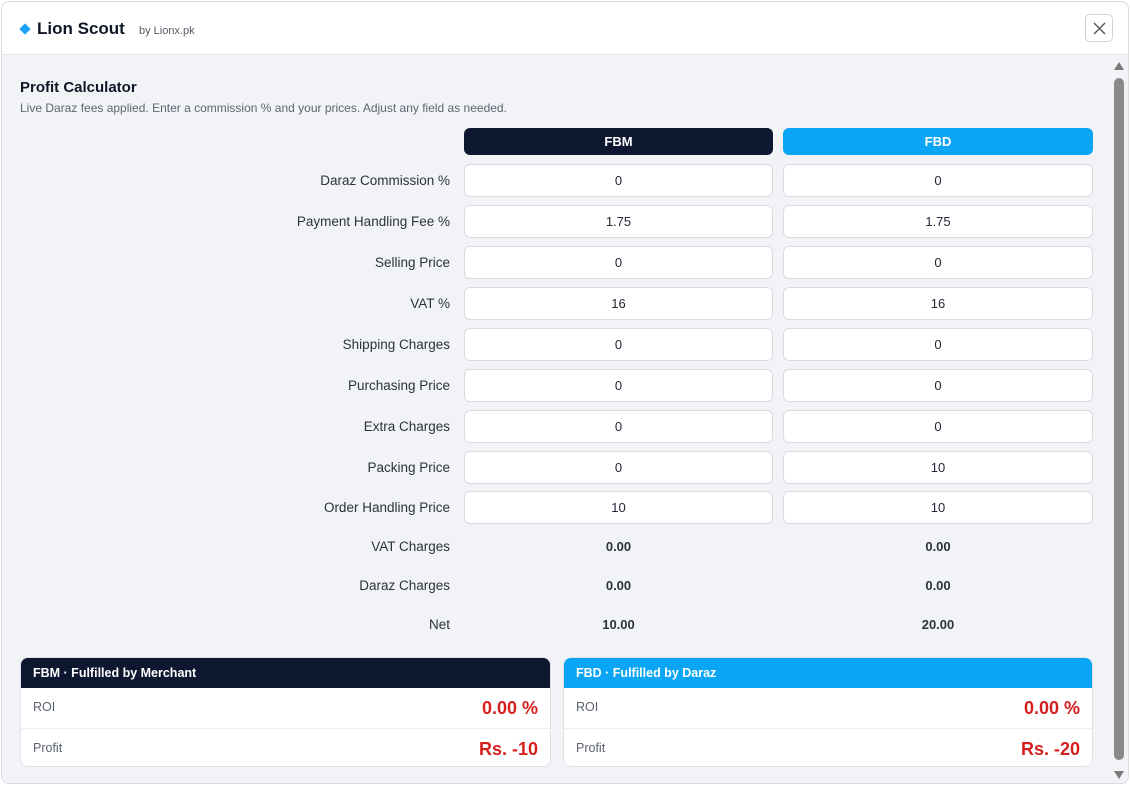  Describe the element at coordinates (373, 221) in the screenshot. I see `row-label: Payment Handling Fee %` at that location.